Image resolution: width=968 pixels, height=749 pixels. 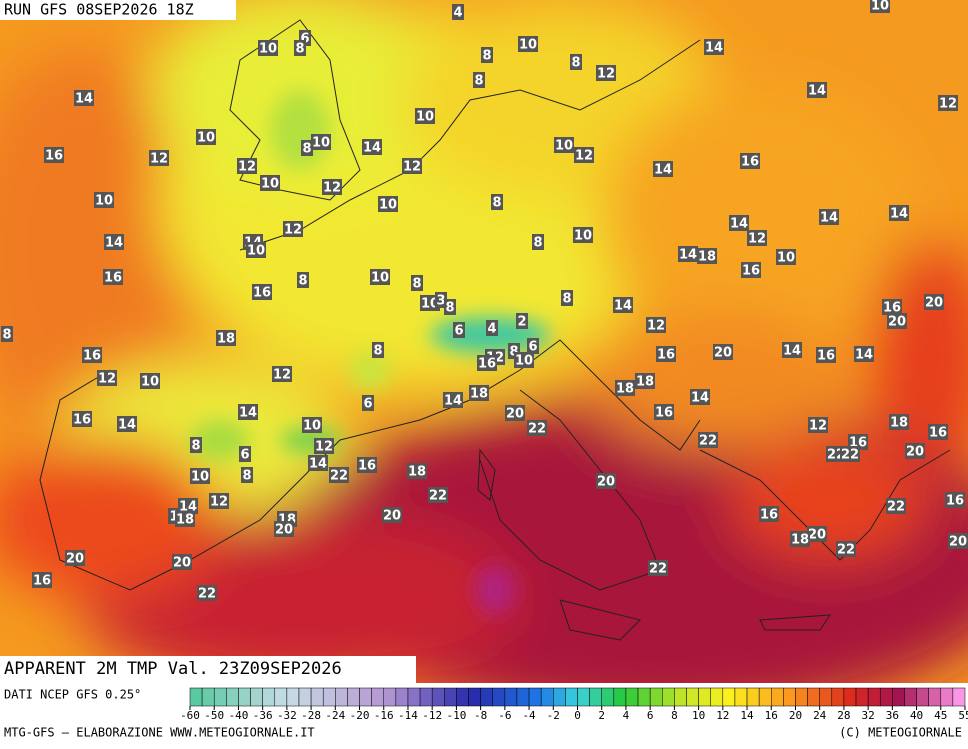 What do you see at coordinates (408, 715) in the screenshot?
I see `colorbar-tick-label: -14` at bounding box center [408, 715].